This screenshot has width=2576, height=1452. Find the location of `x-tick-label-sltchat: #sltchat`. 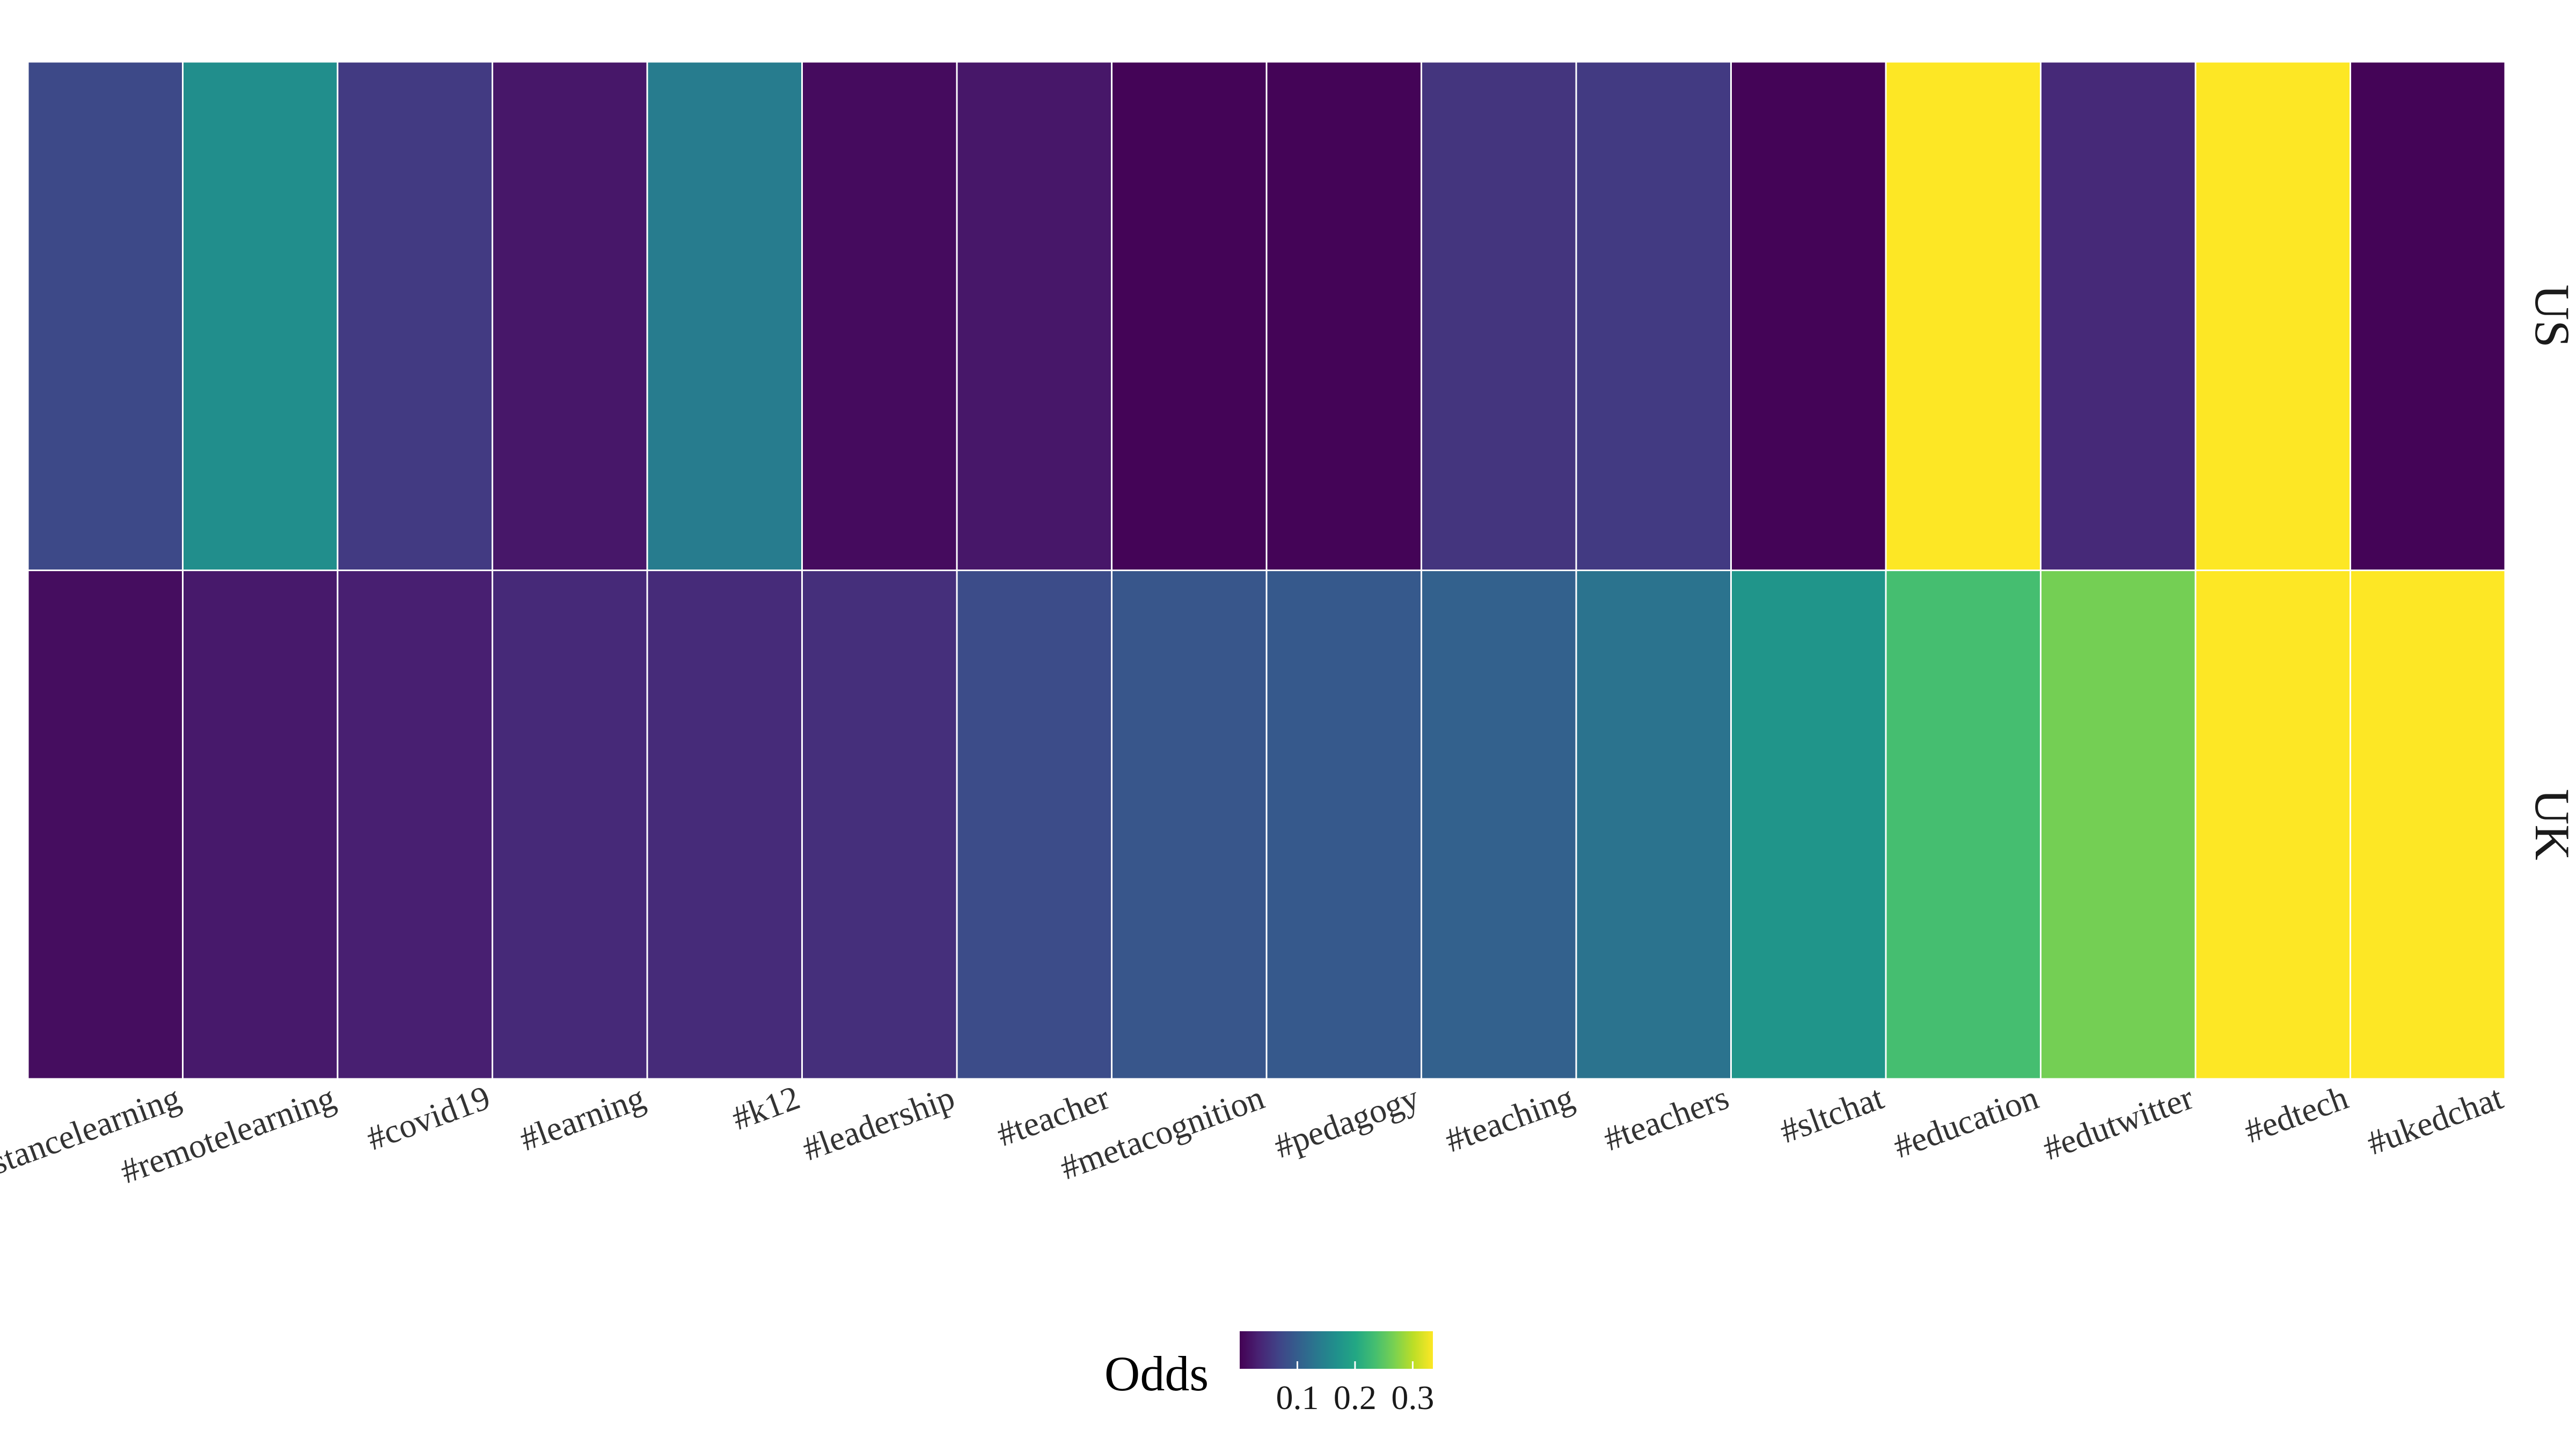

x-tick-label-sltchat: #sltchat is located at coordinates (1832, 1114).